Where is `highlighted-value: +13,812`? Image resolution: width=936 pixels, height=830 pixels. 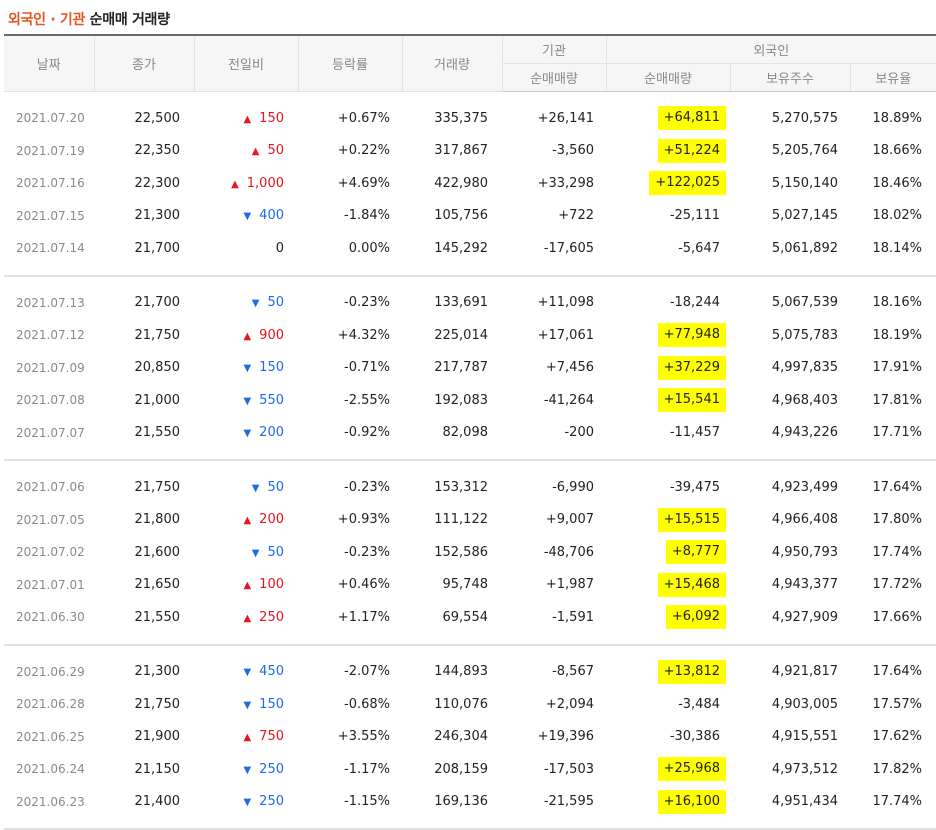 highlighted-value: +13,812 is located at coordinates (691, 671).